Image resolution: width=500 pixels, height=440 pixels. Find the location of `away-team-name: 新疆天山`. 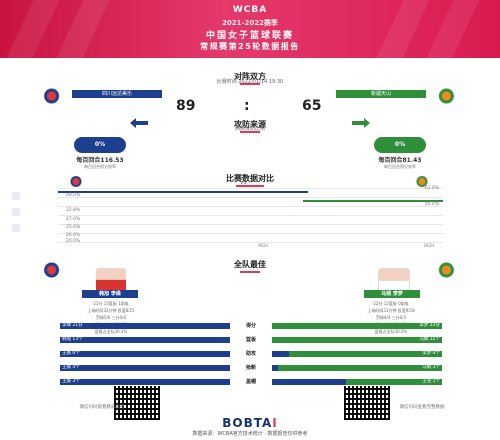

away-team-name: 新疆天山 is located at coordinates (381, 94).